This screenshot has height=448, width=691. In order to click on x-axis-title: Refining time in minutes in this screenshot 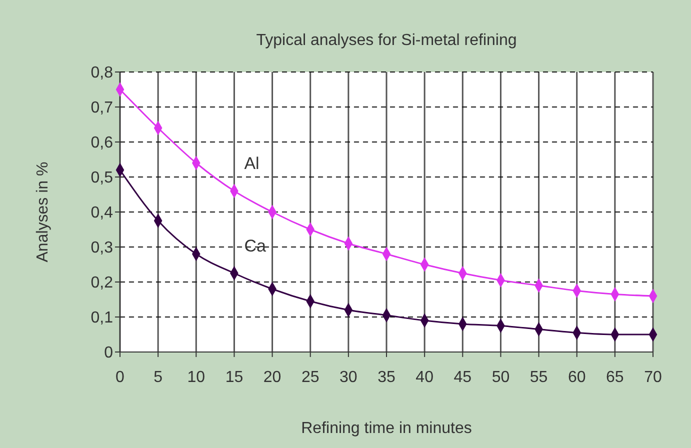, I will do `click(386, 428)`.